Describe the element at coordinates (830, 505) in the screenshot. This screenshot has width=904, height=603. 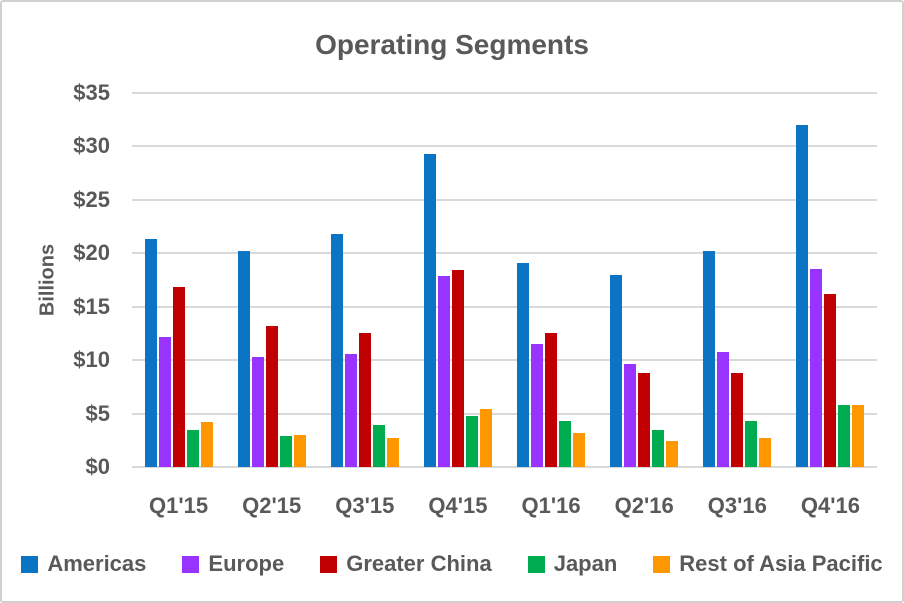
I see `x-tick-label: Q4'16` at that location.